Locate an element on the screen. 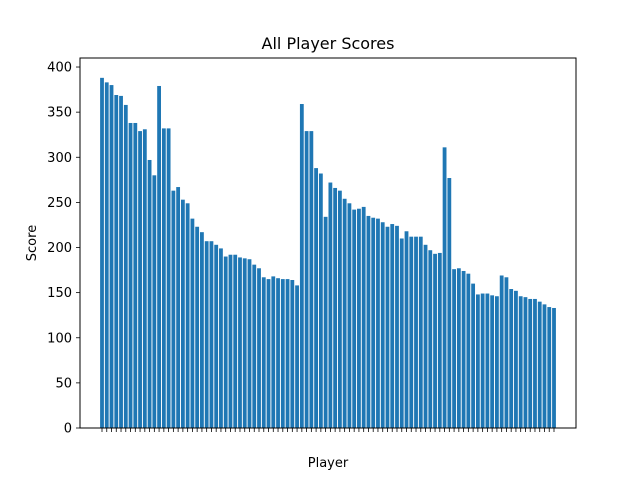 This screenshot has width=640, height=484. y-tick-label: 350 is located at coordinates (59, 113).